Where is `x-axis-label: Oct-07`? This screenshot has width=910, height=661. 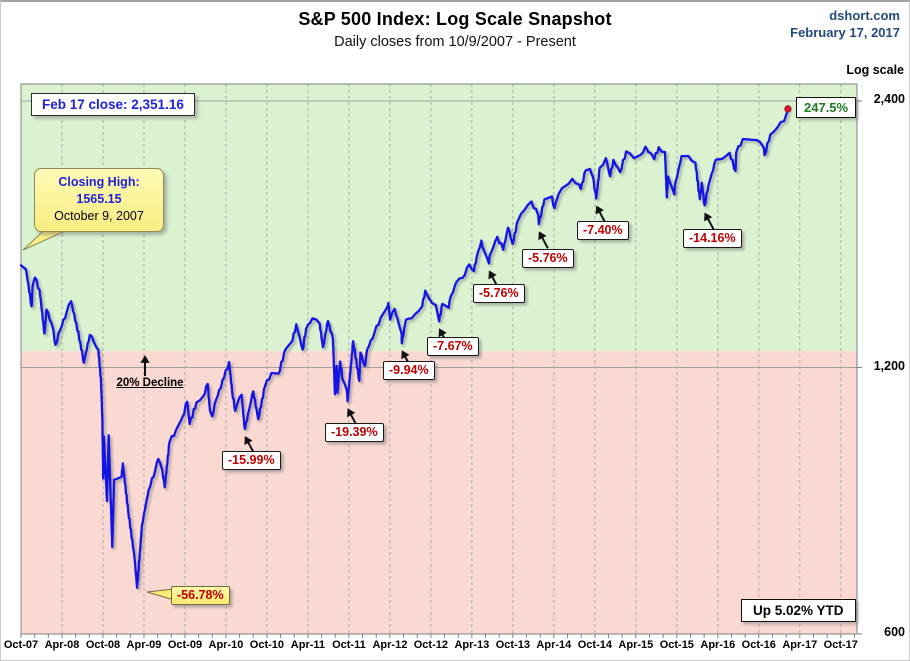
x-axis-label: Oct-07 is located at coordinates (21, 645).